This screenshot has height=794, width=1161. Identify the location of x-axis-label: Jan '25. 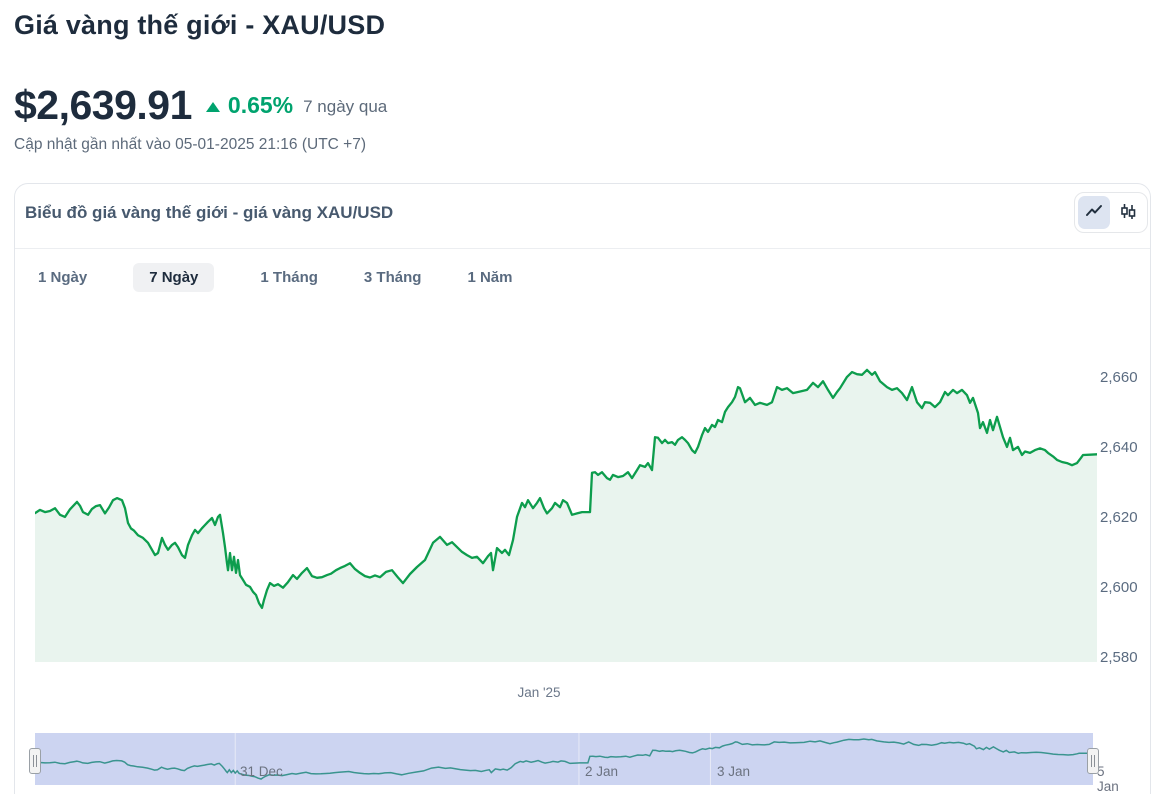
(539, 692).